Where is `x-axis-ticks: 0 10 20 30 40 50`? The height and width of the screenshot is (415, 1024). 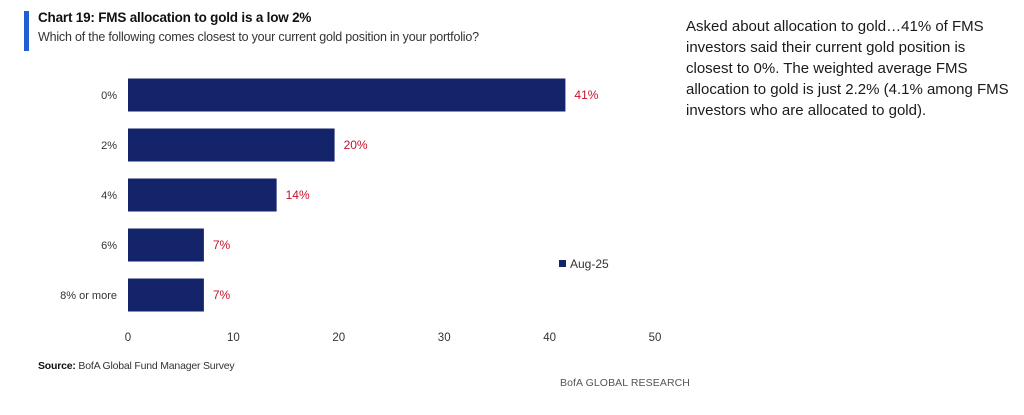 x-axis-ticks: 0 10 20 30 40 50 is located at coordinates (393, 338).